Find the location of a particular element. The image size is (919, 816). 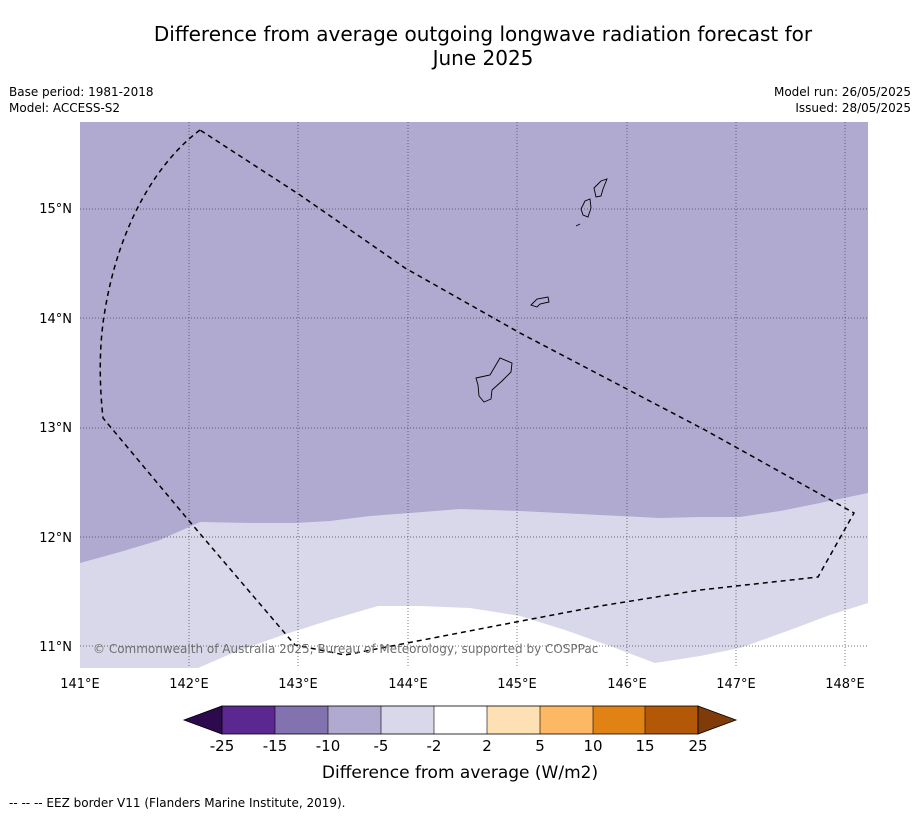

lon-label: 143°E is located at coordinates (298, 684).